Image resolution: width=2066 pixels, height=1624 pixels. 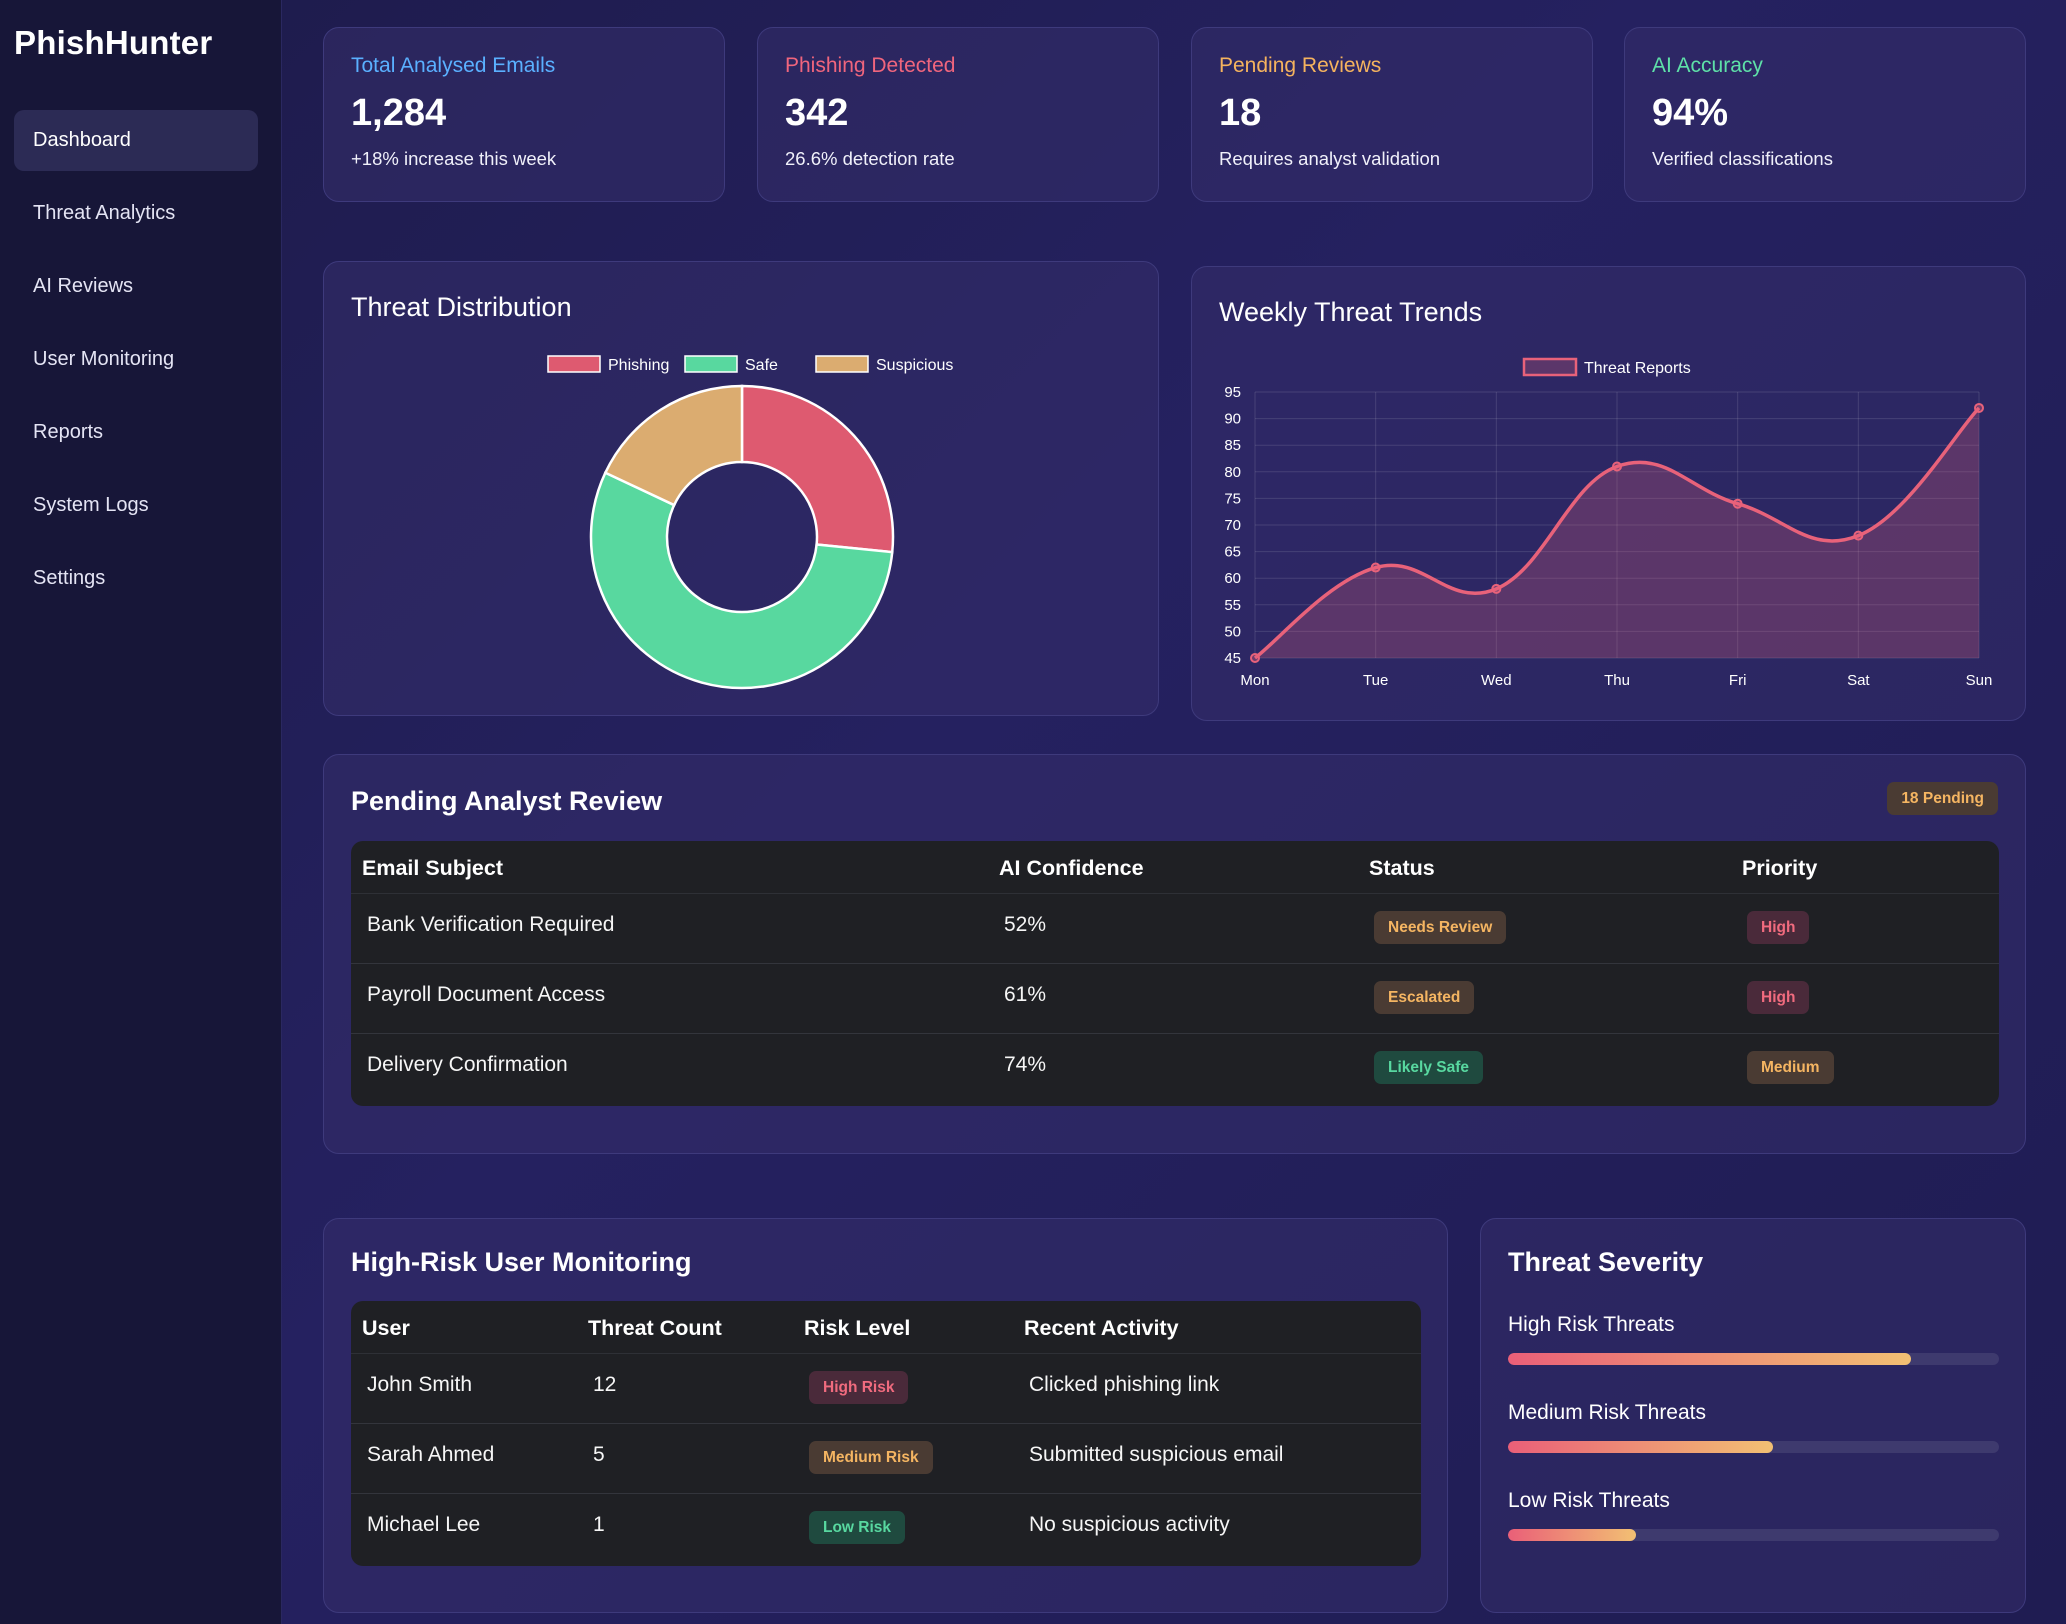 I want to click on data-point-sun, so click(x=1979, y=407).